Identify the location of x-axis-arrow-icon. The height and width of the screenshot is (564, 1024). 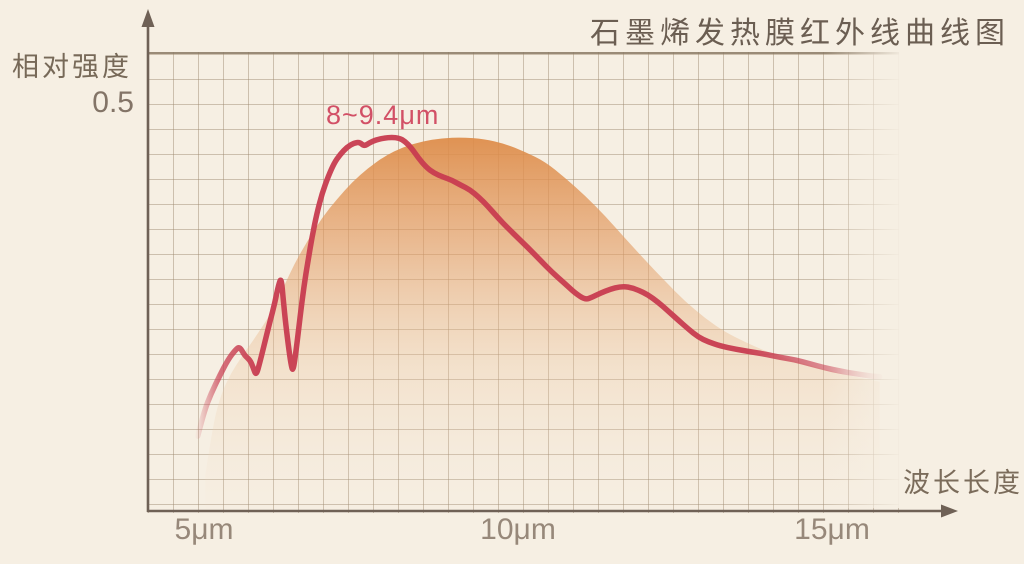
(949, 511).